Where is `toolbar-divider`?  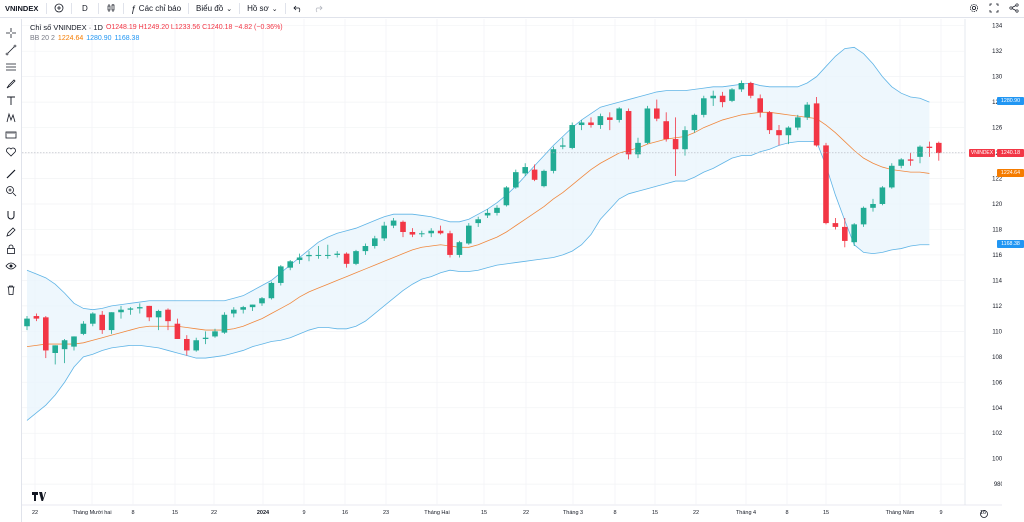
toolbar-divider is located at coordinates (189, 8).